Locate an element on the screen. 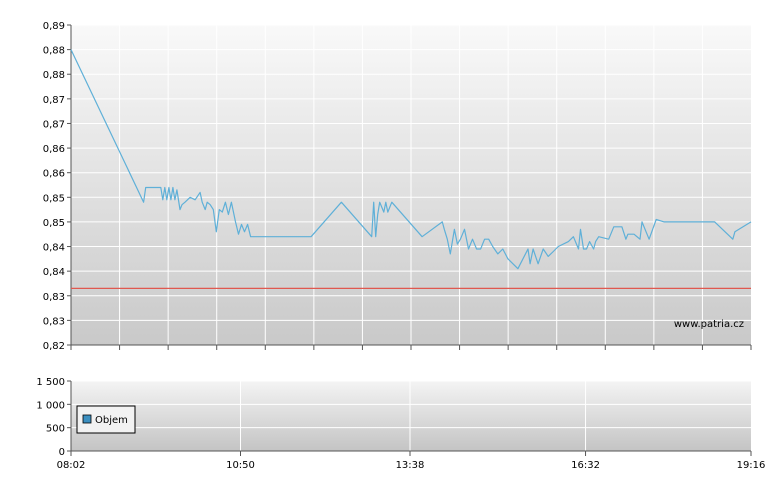 This screenshot has width=780, height=490. volume-x-tick-label: 08:02 is located at coordinates (71, 465).